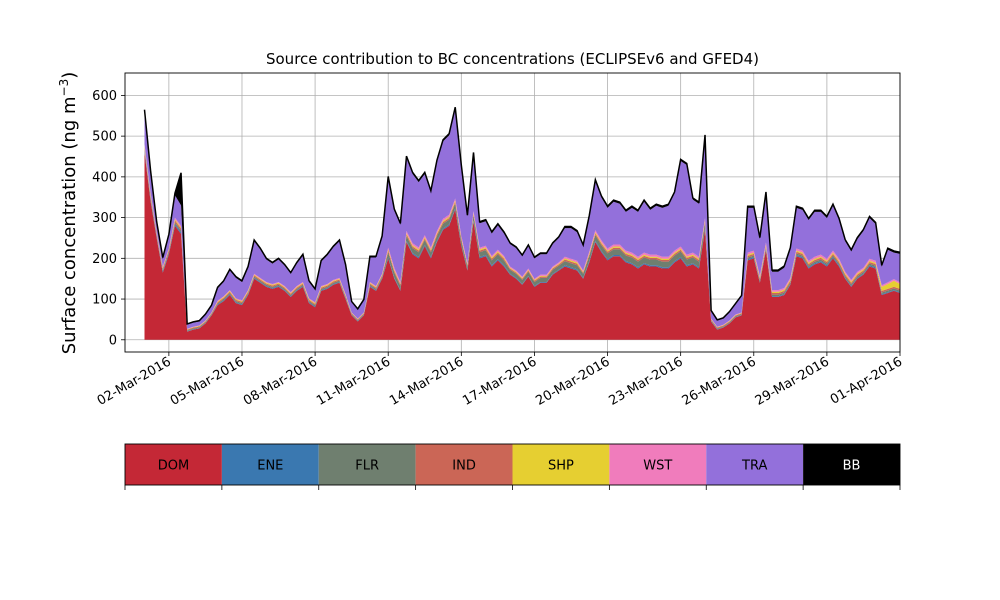 The width and height of the screenshot is (1000, 600). I want to click on legend-swatch-tra, so click(755, 464).